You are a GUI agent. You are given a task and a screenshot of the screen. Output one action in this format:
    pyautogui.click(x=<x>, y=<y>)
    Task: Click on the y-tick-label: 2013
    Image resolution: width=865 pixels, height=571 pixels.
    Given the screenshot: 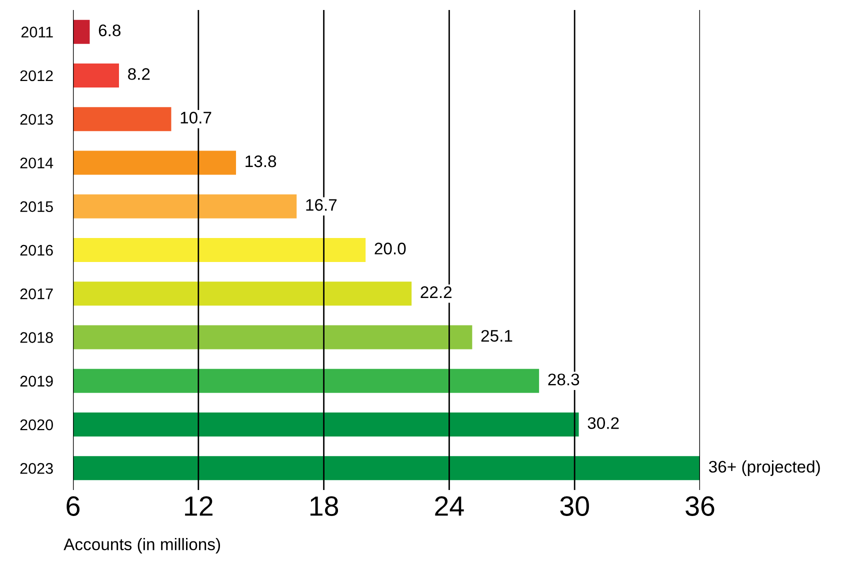 What is the action you would take?
    pyautogui.click(x=36, y=119)
    